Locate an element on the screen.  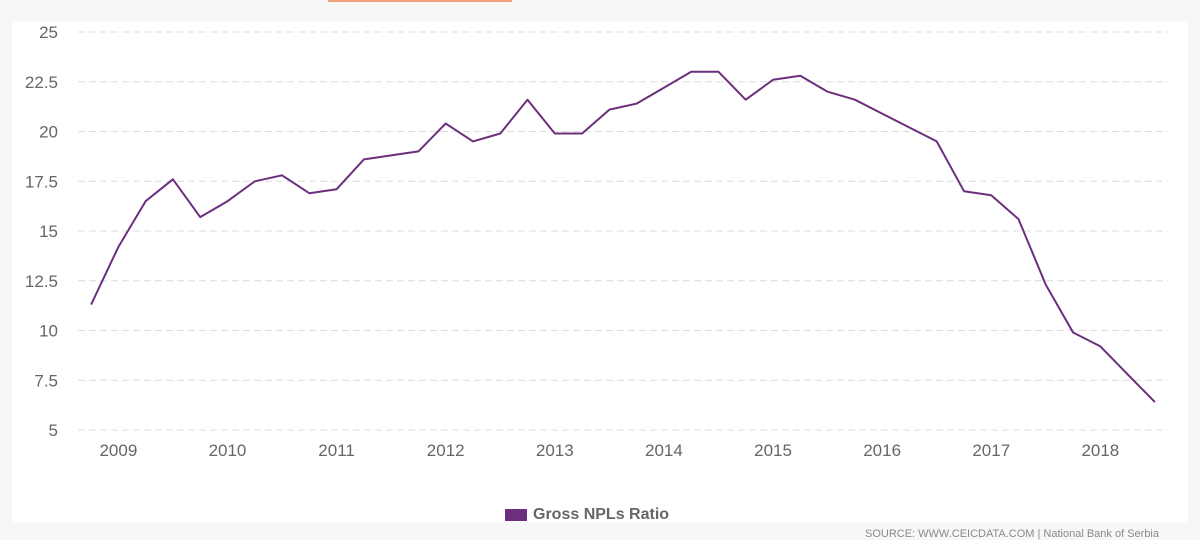
x-tick-label: 2010 is located at coordinates (228, 450).